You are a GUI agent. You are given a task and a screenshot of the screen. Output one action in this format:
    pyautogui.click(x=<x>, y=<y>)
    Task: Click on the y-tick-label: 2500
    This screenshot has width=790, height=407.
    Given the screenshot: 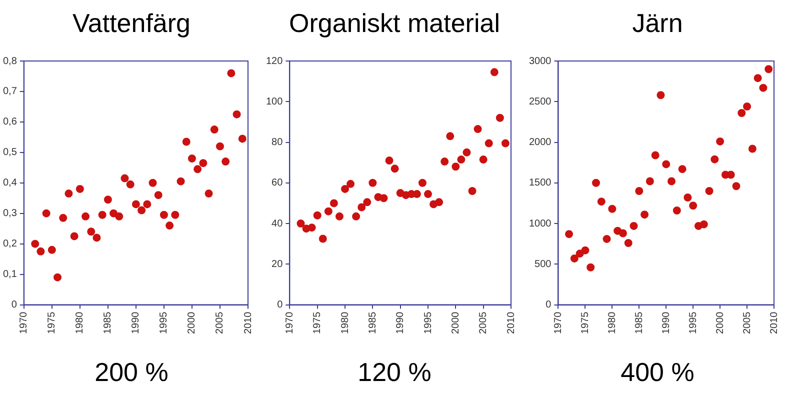 What is the action you would take?
    pyautogui.click(x=540, y=102)
    